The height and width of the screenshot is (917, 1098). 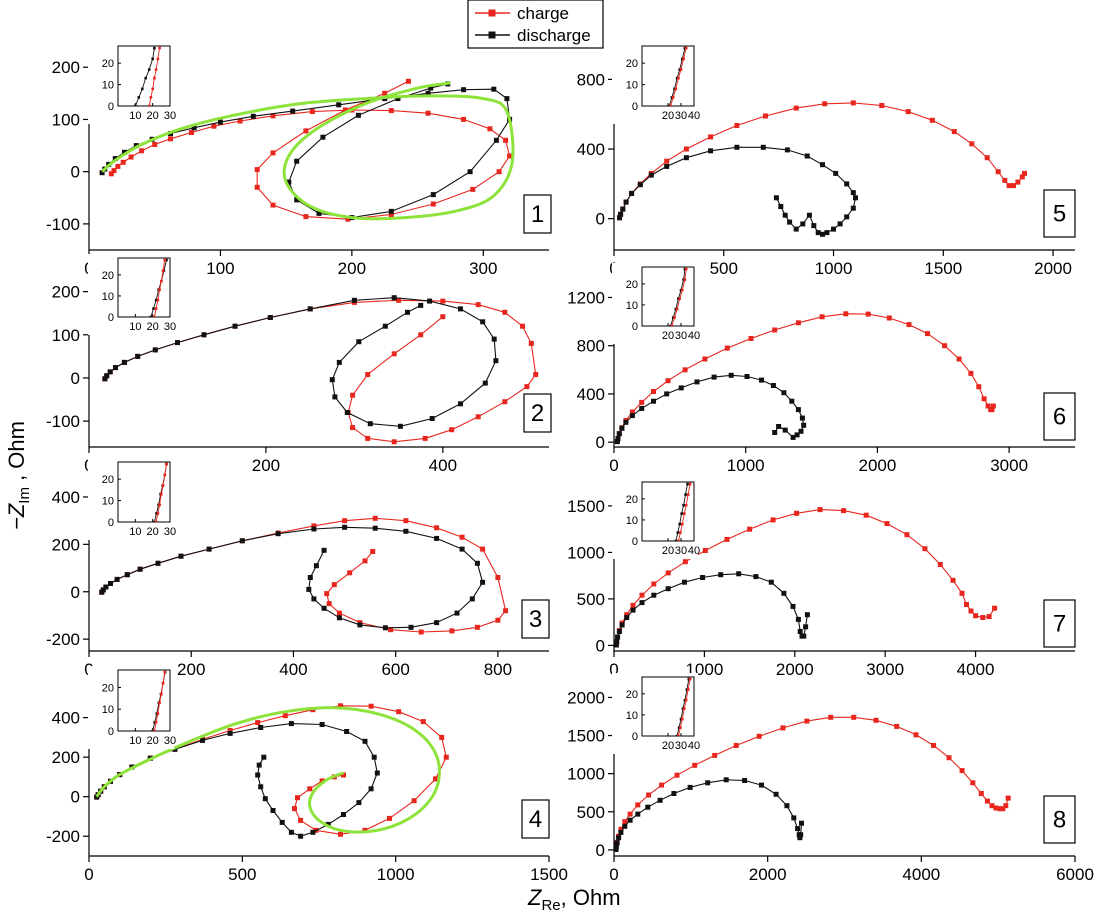 What do you see at coordinates (976, 669) in the screenshot?
I see `x-tick-label: 4000` at bounding box center [976, 669].